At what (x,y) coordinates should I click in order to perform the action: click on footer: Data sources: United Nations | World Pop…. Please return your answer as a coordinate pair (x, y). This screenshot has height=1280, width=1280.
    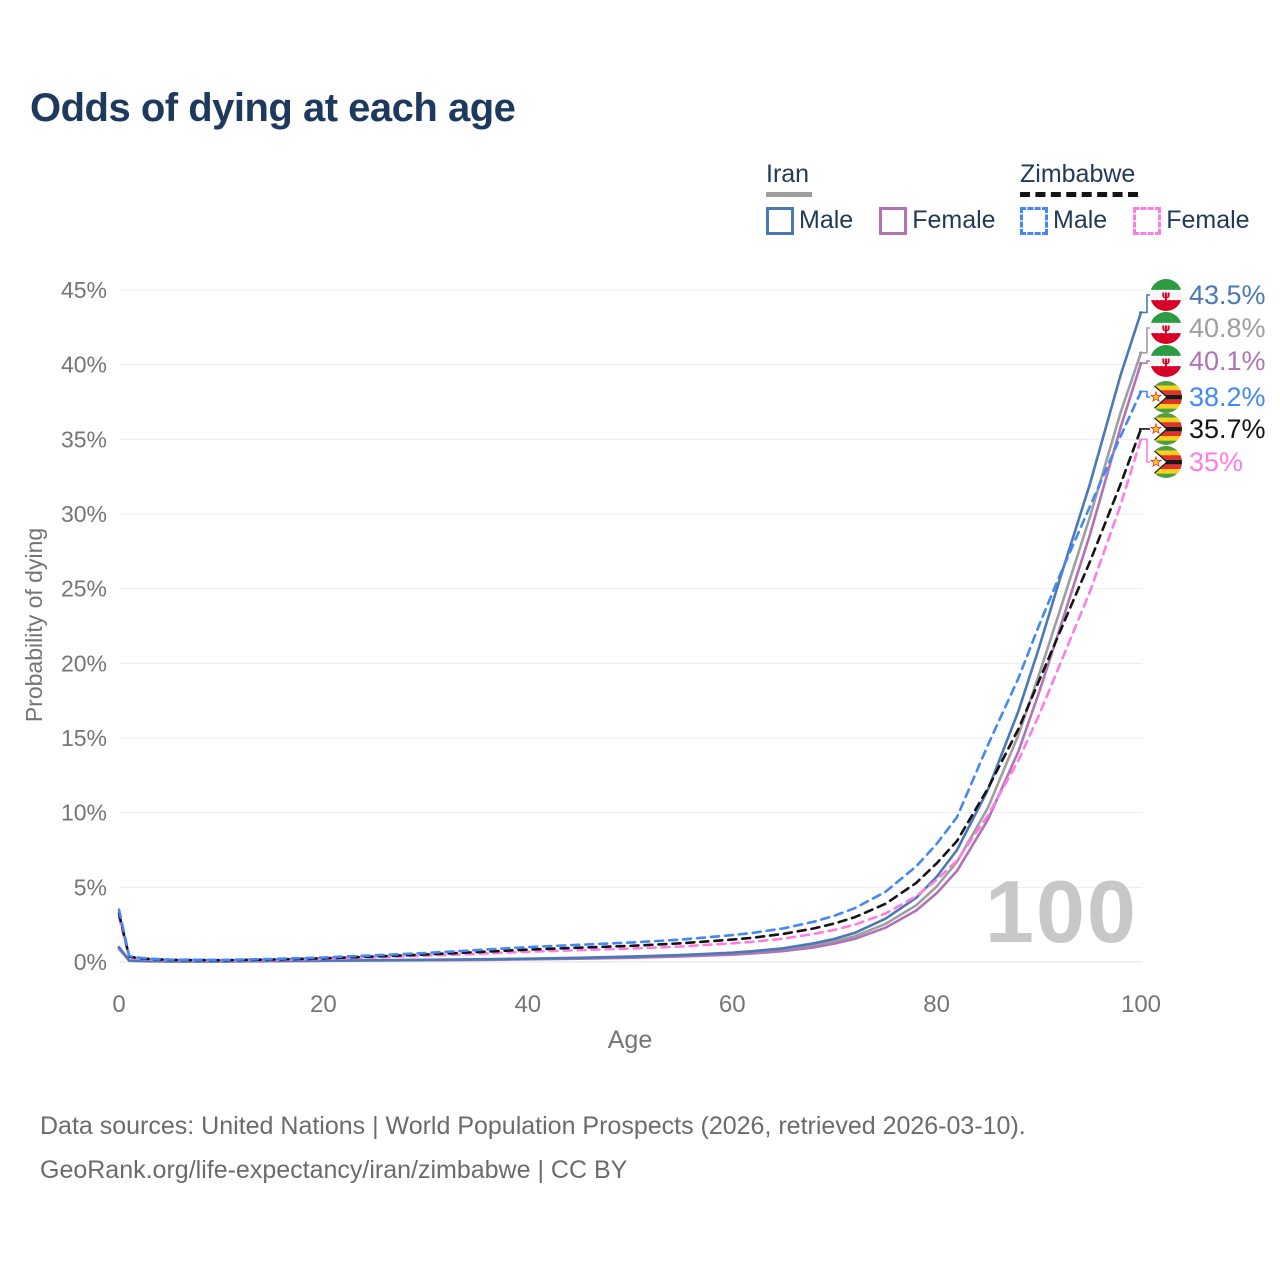
    Looking at the image, I should click on (533, 1148).